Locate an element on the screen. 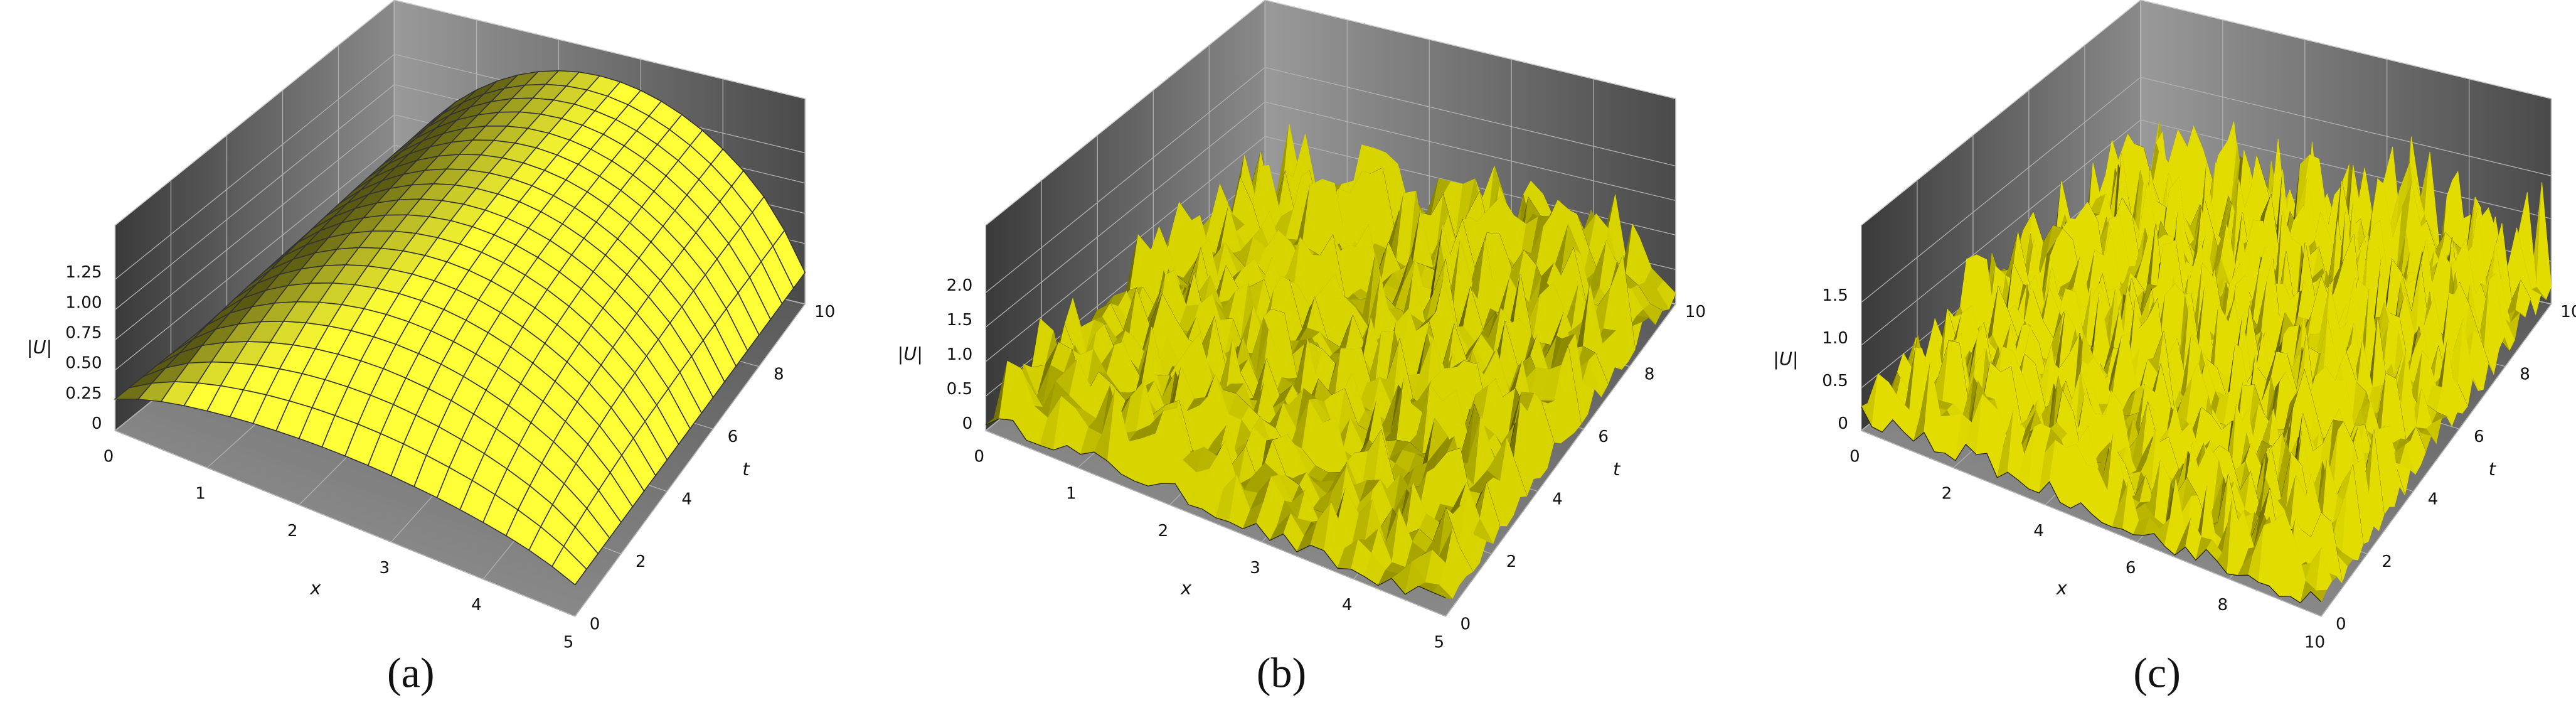 The width and height of the screenshot is (2576, 715). caption: (b) is located at coordinates (1282, 672).